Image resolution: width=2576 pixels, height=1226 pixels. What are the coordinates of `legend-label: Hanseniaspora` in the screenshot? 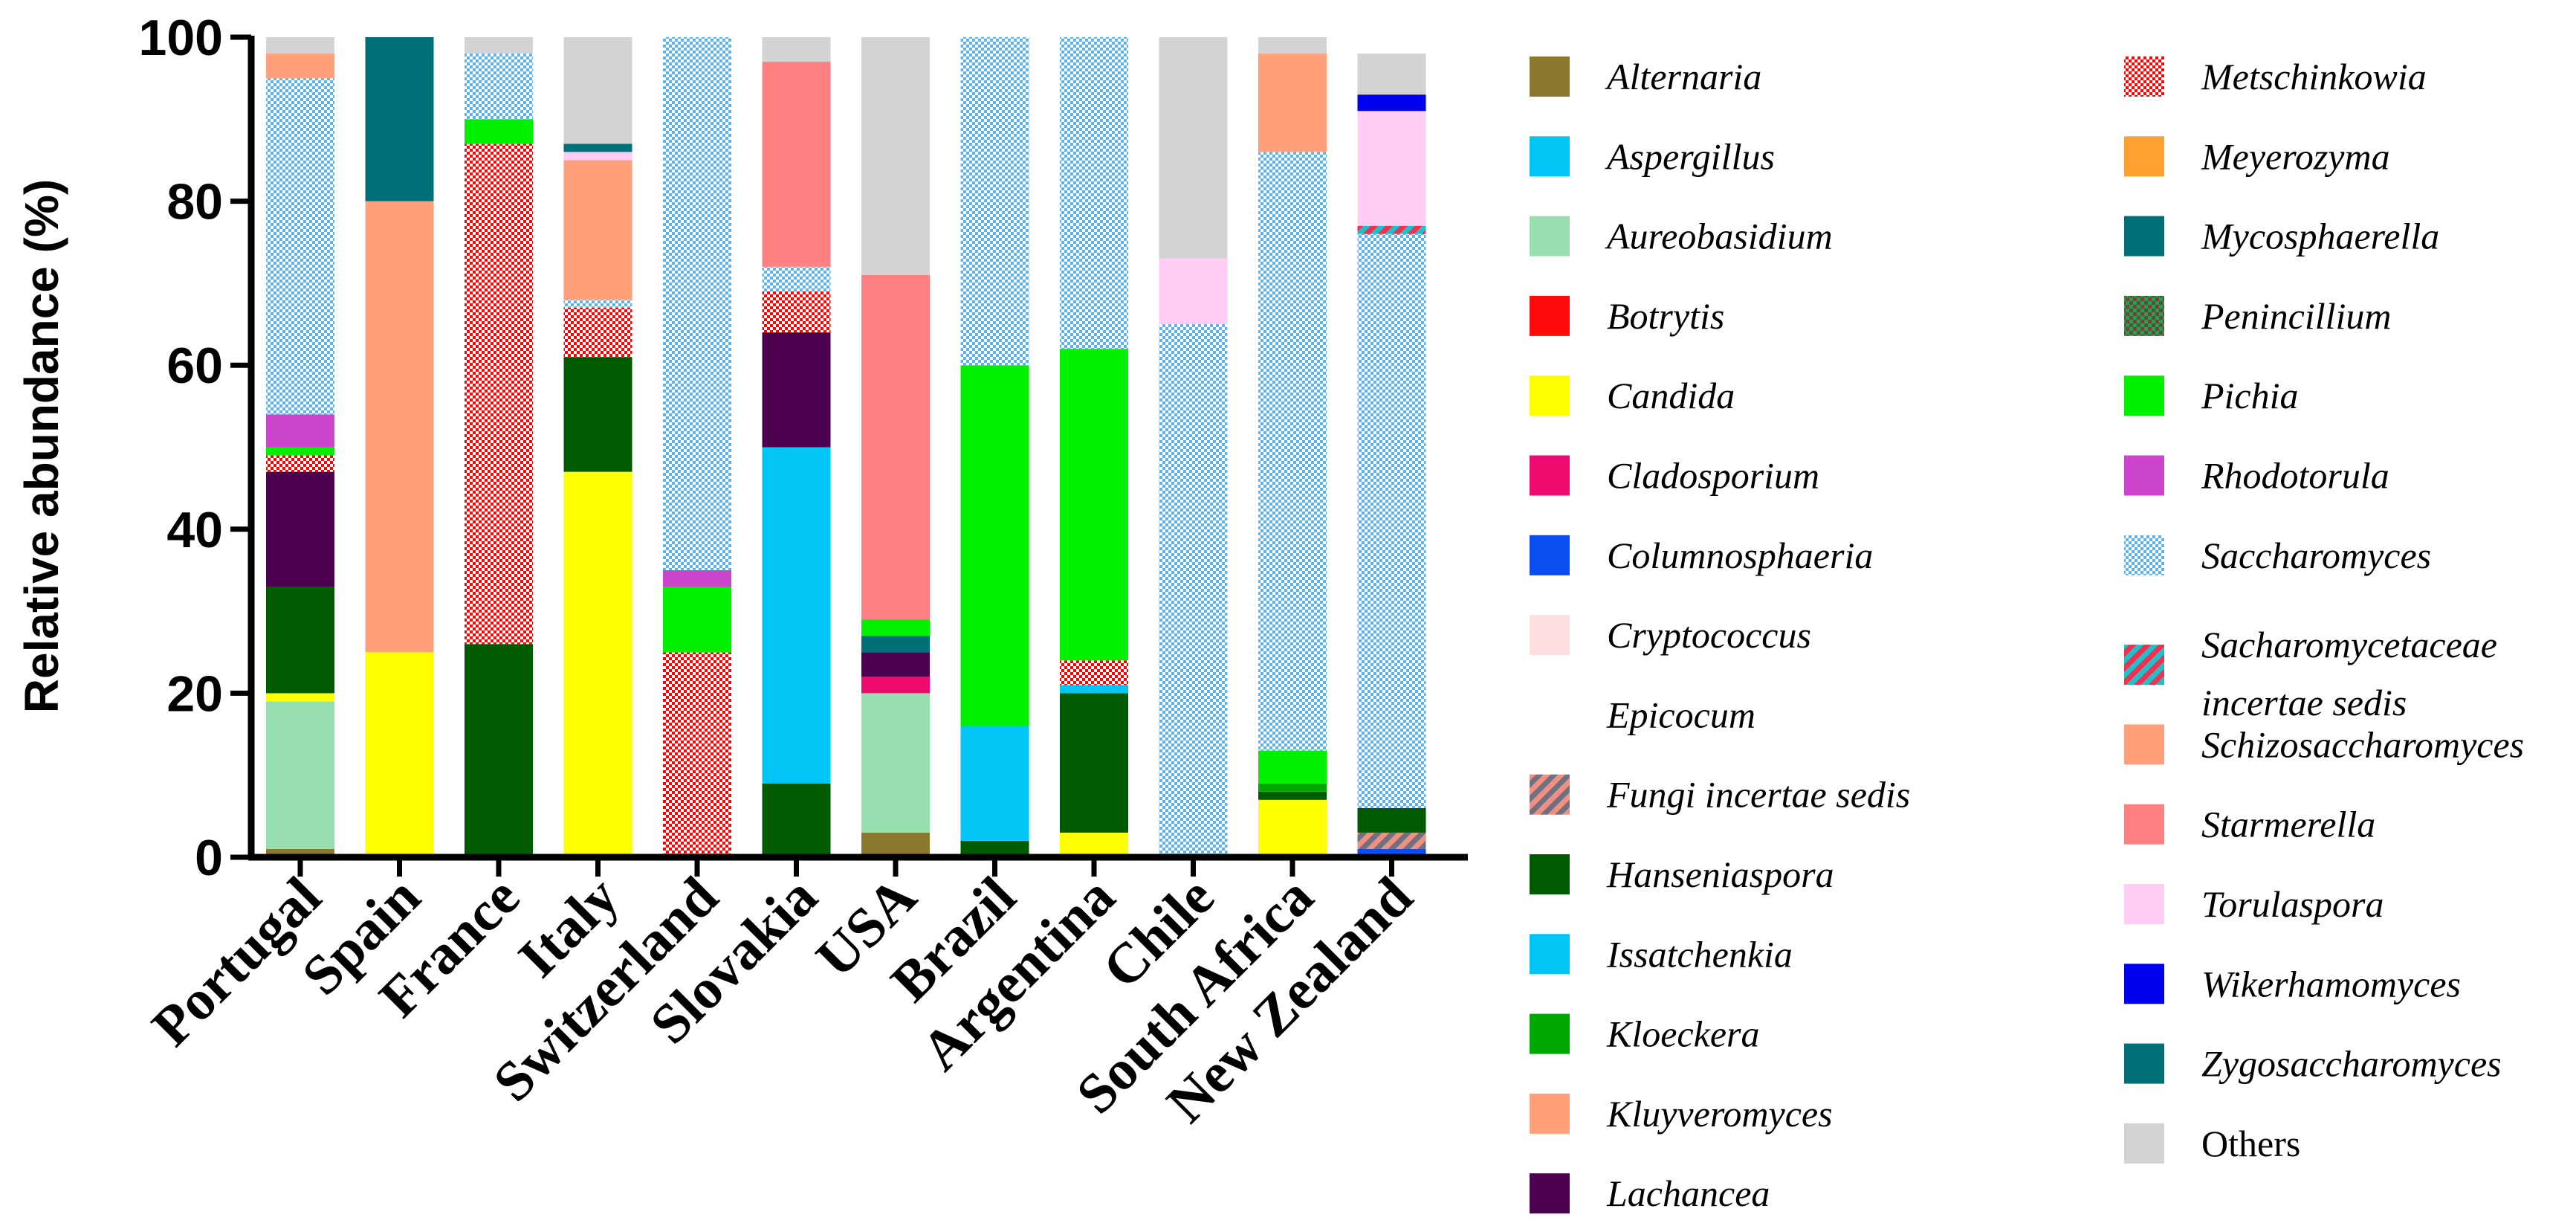 It's located at (1720, 874).